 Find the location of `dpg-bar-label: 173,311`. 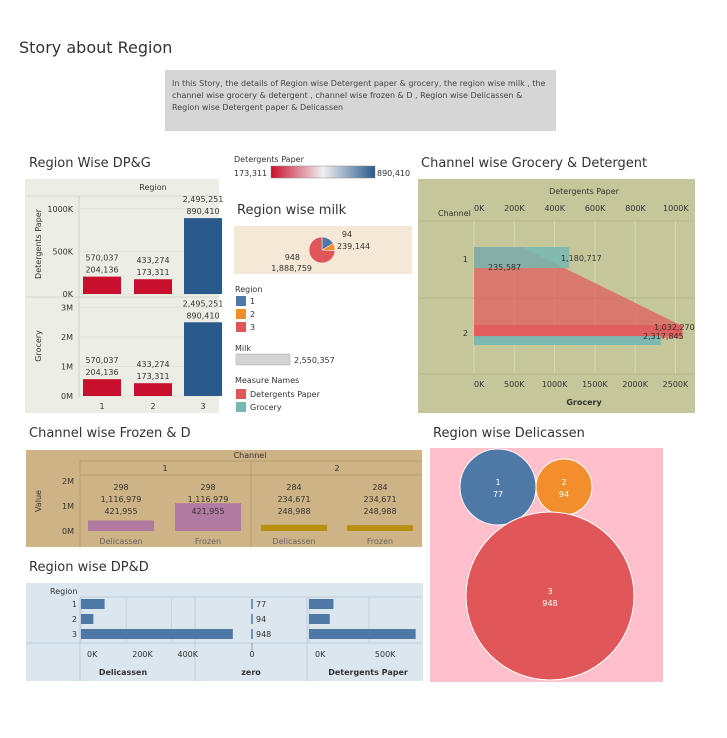

dpg-bar-label: 173,311 is located at coordinates (152, 376).